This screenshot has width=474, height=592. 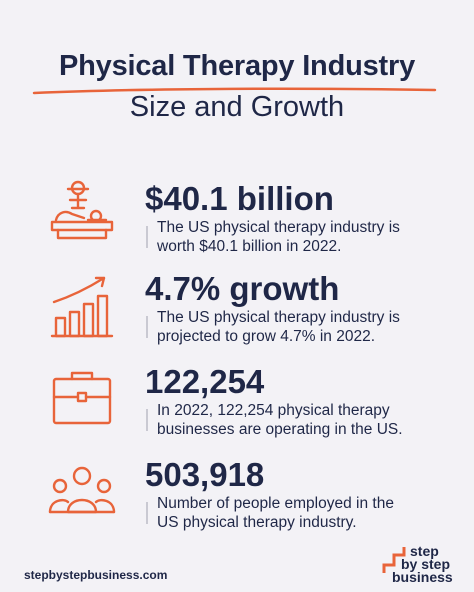 I want to click on footer-url: stepbystepbusiness.com, so click(x=96, y=575).